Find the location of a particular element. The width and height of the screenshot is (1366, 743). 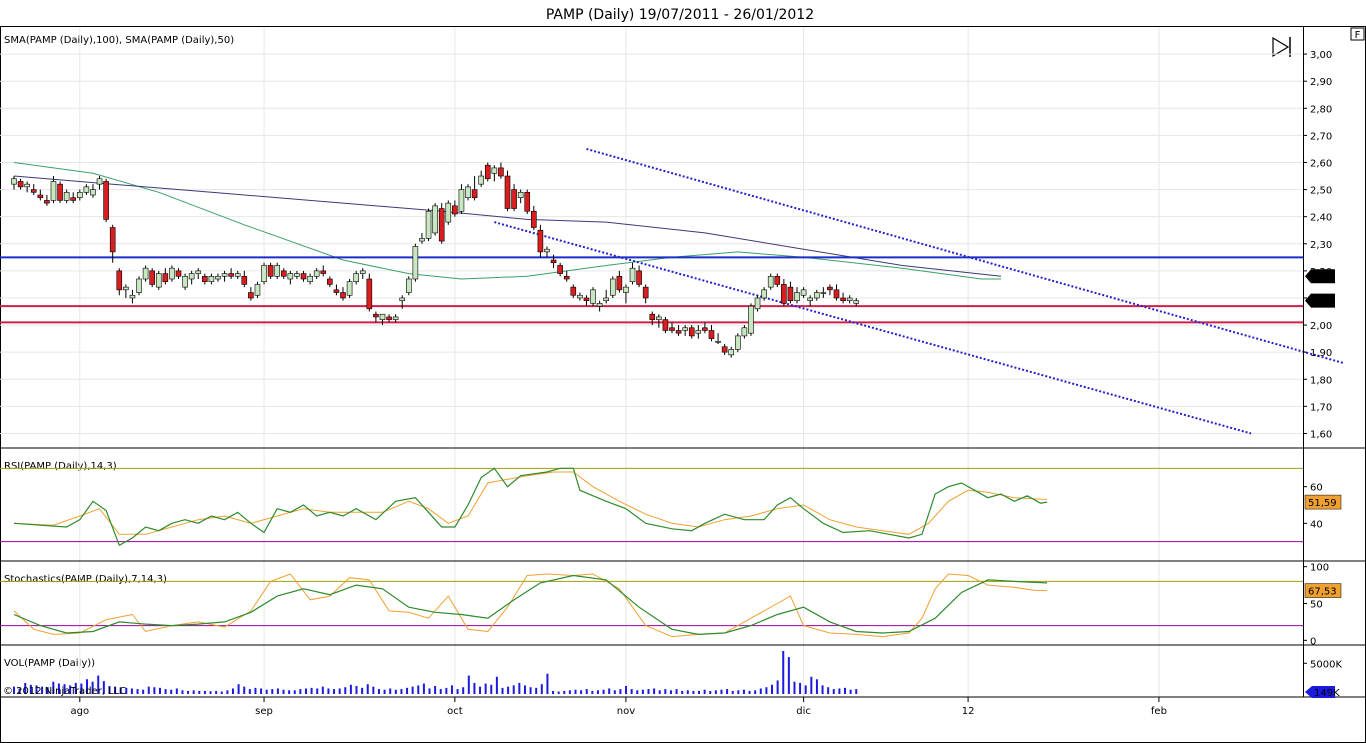

y-tick-label: 5000K is located at coordinates (1326, 664).